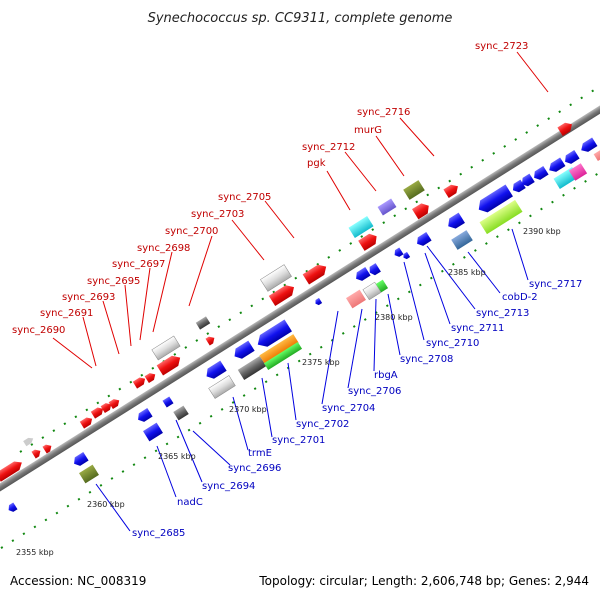  Describe the element at coordinates (394, 317) in the screenshot. I see `kbp-tick-label: 2380 kbp` at that location.